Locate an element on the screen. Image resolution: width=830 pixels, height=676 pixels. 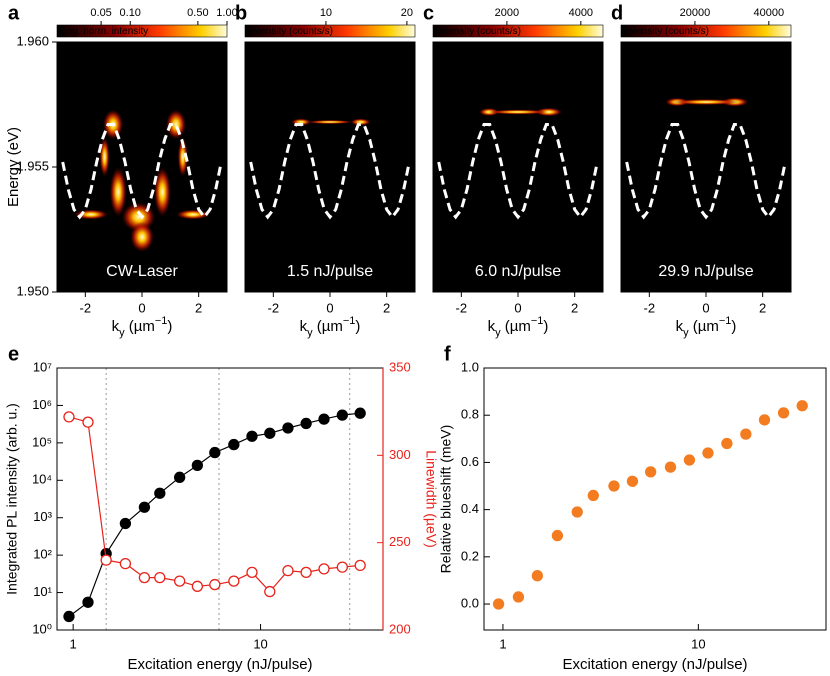
y-tick-label: 0.6 is located at coordinates (470, 461).